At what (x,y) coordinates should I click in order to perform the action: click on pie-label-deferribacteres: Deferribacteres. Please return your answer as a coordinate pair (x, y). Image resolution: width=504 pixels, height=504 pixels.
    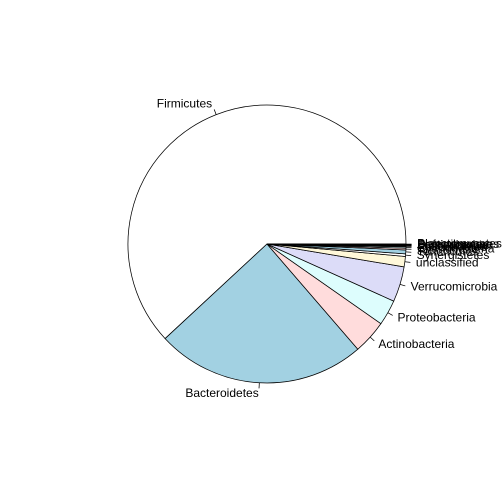
    Looking at the image, I should click on (458, 244).